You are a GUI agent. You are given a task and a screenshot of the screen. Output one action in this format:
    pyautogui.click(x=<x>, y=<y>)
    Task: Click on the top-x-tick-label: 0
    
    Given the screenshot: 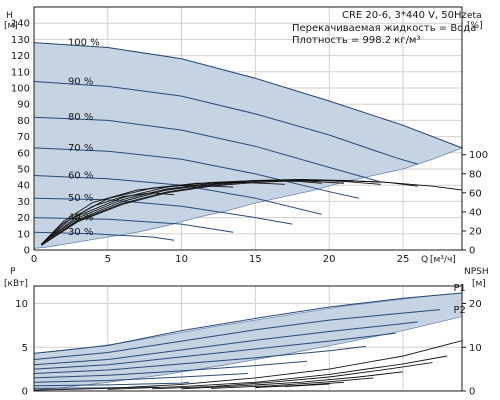 What is the action you would take?
    pyautogui.click(x=34, y=259)
    